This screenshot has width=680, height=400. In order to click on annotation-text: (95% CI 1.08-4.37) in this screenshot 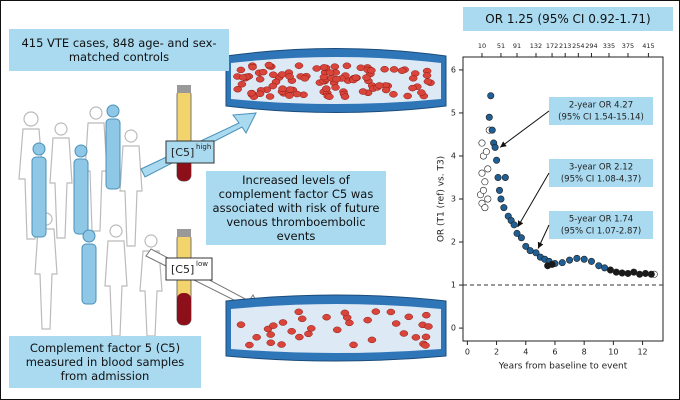, I will do `click(601, 180)`.